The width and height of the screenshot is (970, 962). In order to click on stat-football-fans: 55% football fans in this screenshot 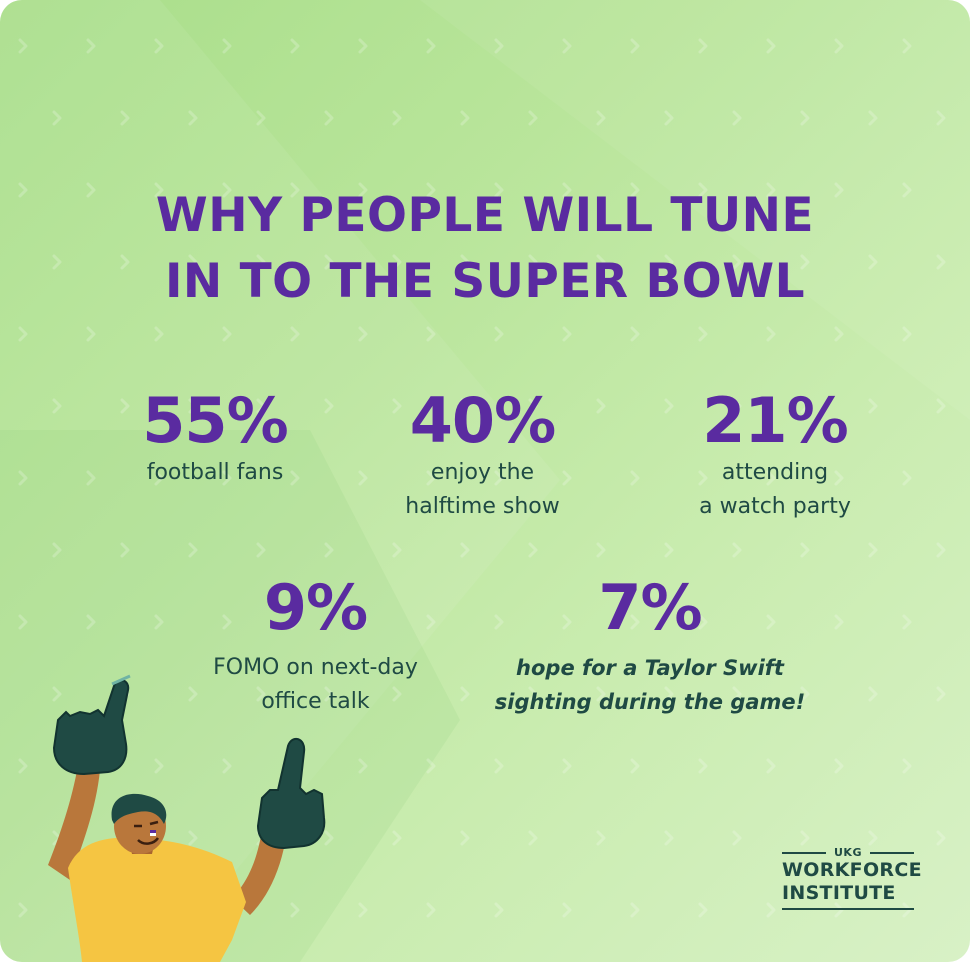, I will do `click(215, 438)`.